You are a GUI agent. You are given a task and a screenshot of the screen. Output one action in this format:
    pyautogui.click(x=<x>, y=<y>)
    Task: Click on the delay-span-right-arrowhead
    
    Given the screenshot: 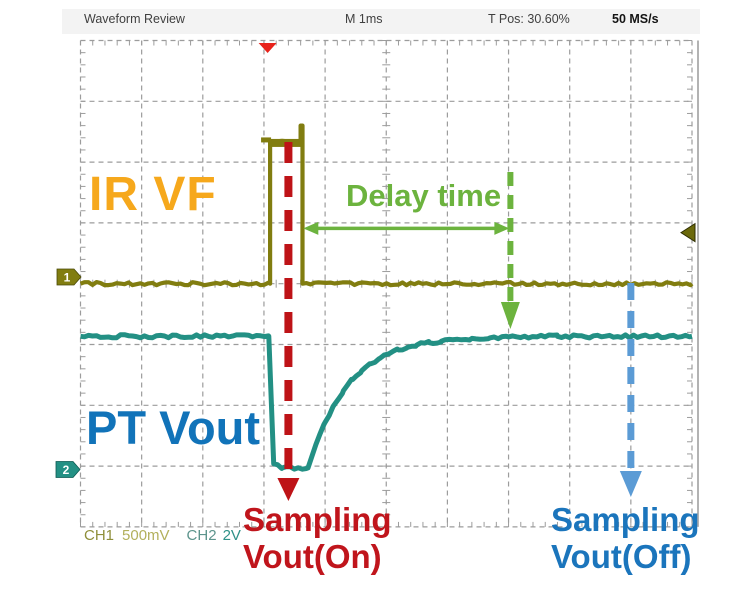 What is the action you would take?
    pyautogui.click(x=502, y=228)
    